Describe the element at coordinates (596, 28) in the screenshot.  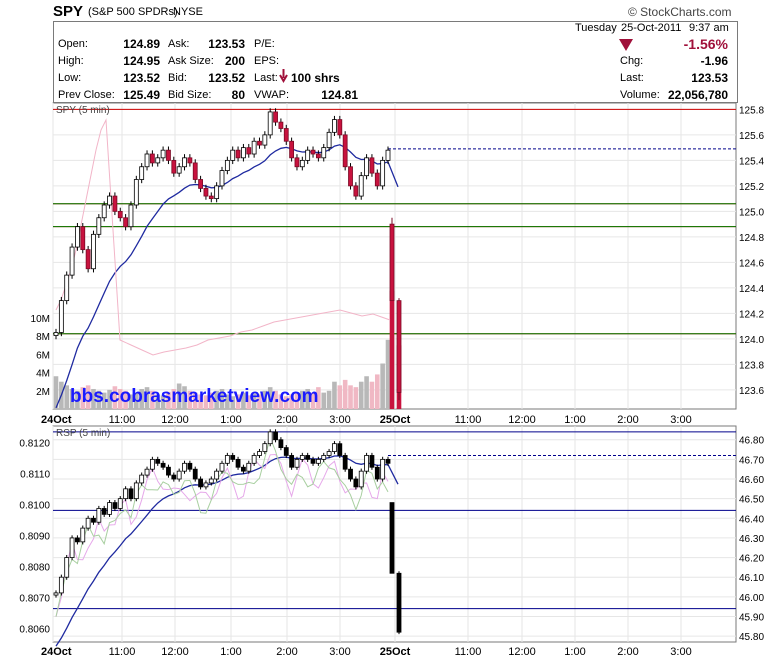
I see `quote-day: Tuesday` at that location.